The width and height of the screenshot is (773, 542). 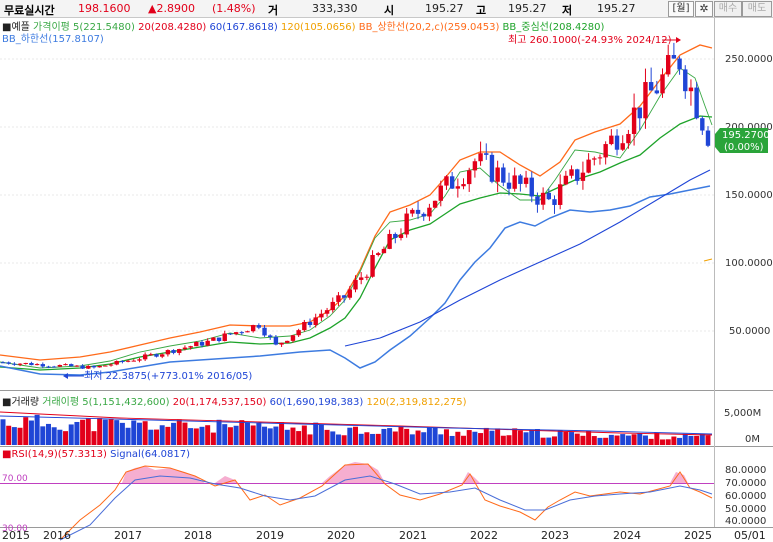 What do you see at coordinates (616, 8) in the screenshot?
I see `low-value: 195.27` at bounding box center [616, 8].